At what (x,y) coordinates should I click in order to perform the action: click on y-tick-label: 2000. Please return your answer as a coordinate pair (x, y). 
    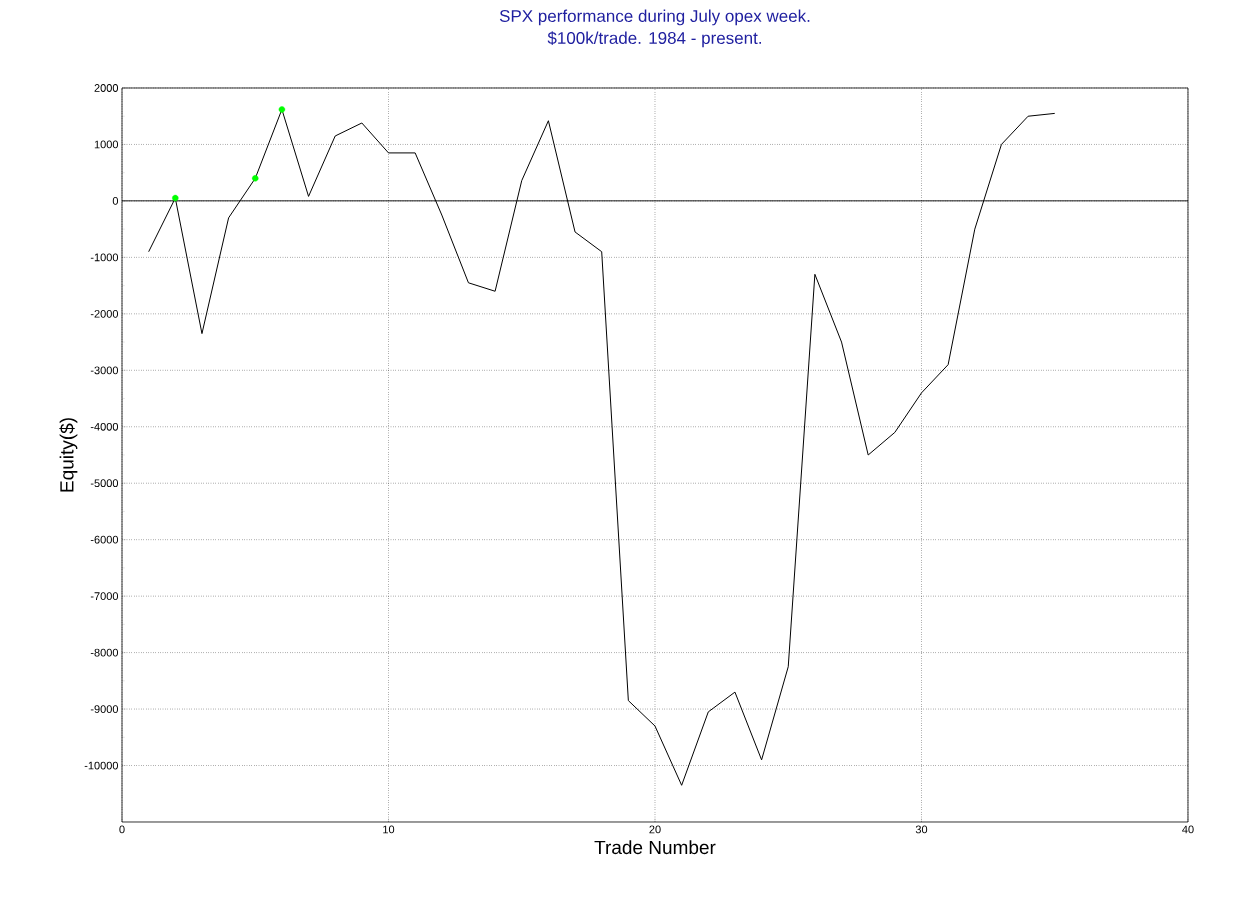
    Looking at the image, I should click on (106, 88).